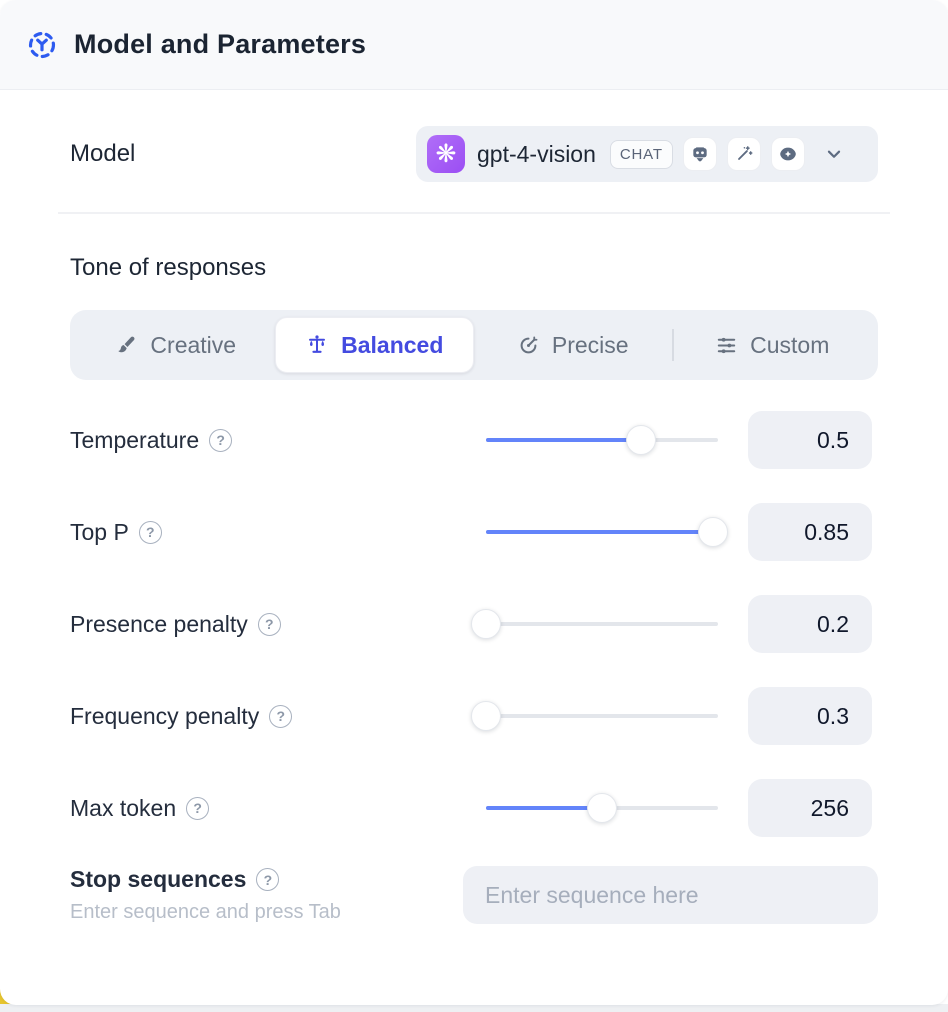 The width and height of the screenshot is (948, 1012). Describe the element at coordinates (474, 440) in the screenshot. I see `param-row-temperature: Temperature ? 0.5` at that location.